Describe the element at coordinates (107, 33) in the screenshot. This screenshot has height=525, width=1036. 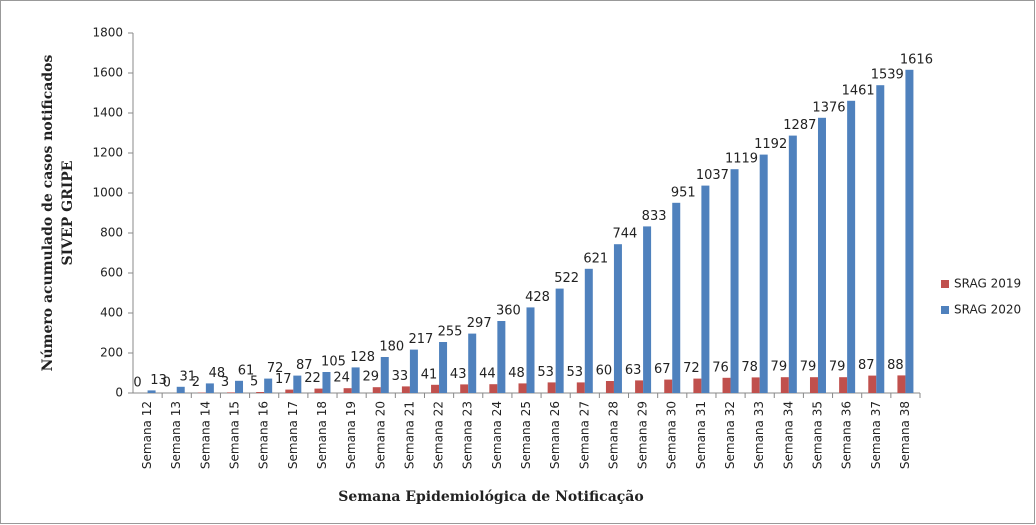
I see `y-tick-label: 1800` at that location.